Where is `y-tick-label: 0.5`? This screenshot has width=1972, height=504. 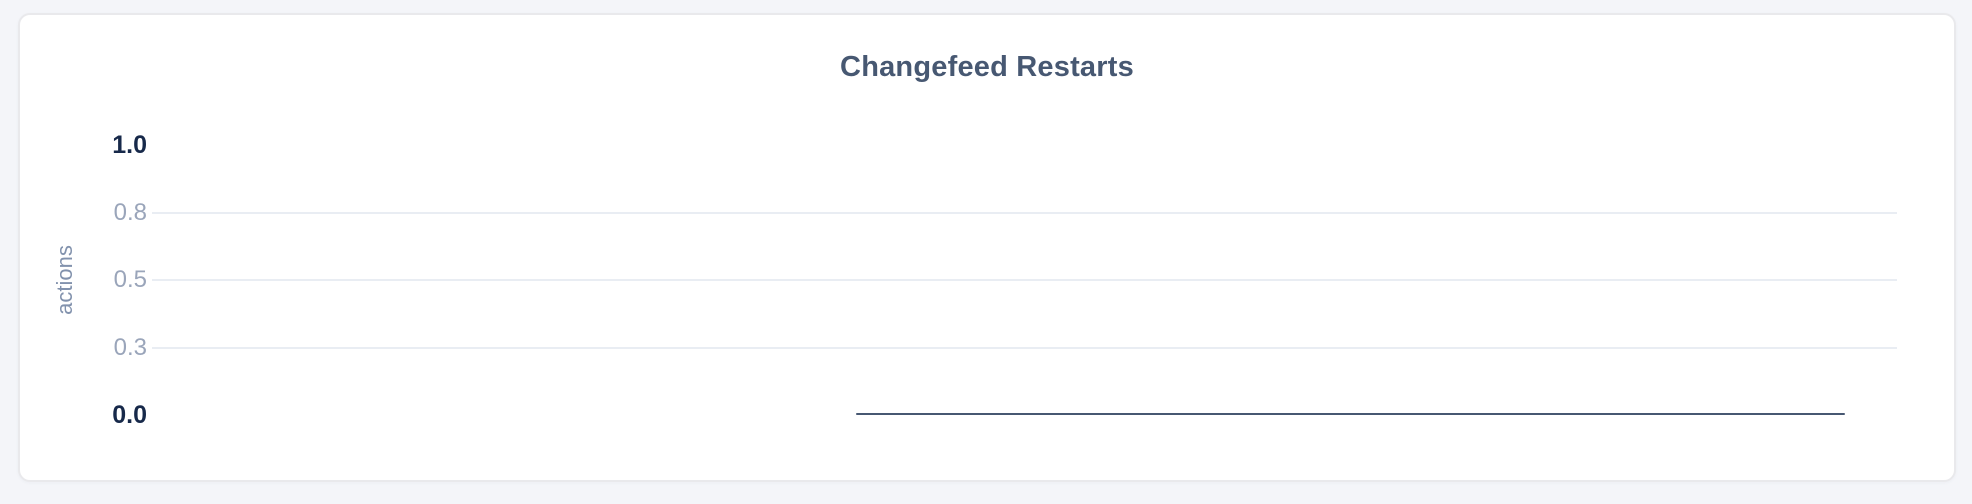 y-tick-label: 0.5 is located at coordinates (130, 279).